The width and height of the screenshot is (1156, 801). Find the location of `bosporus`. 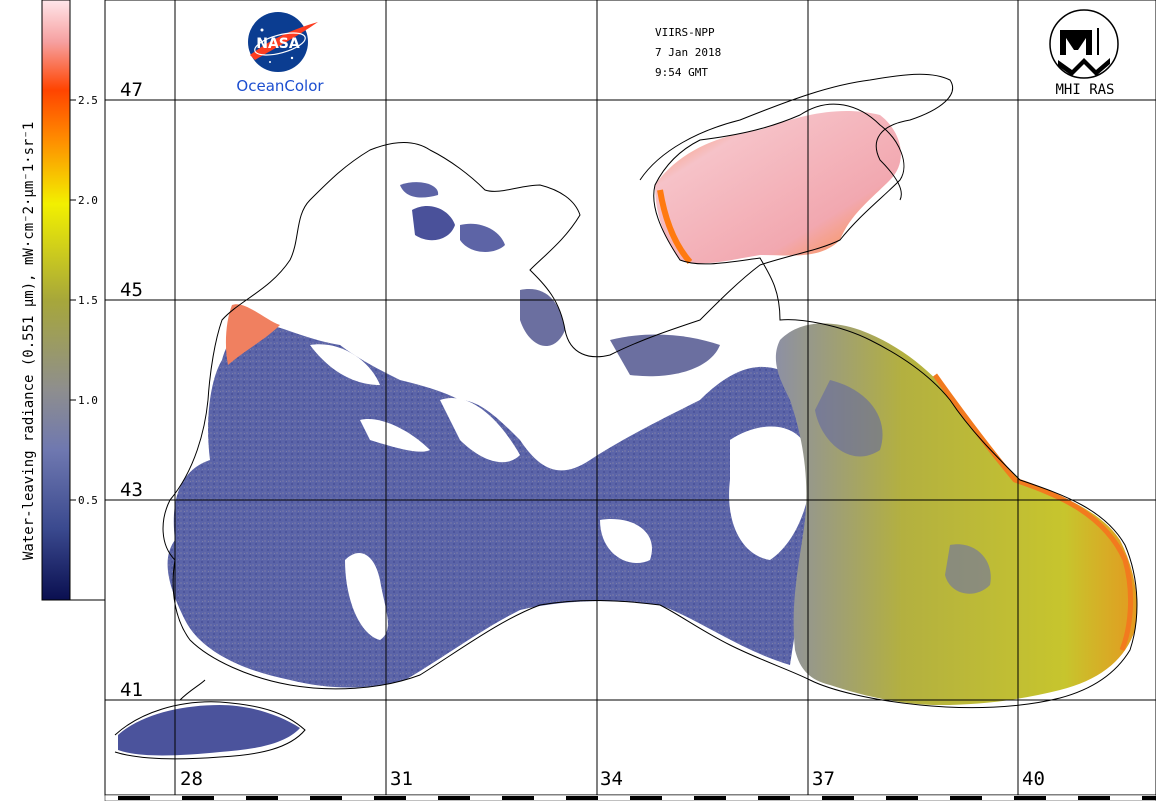

bosporus is located at coordinates (192, 690).